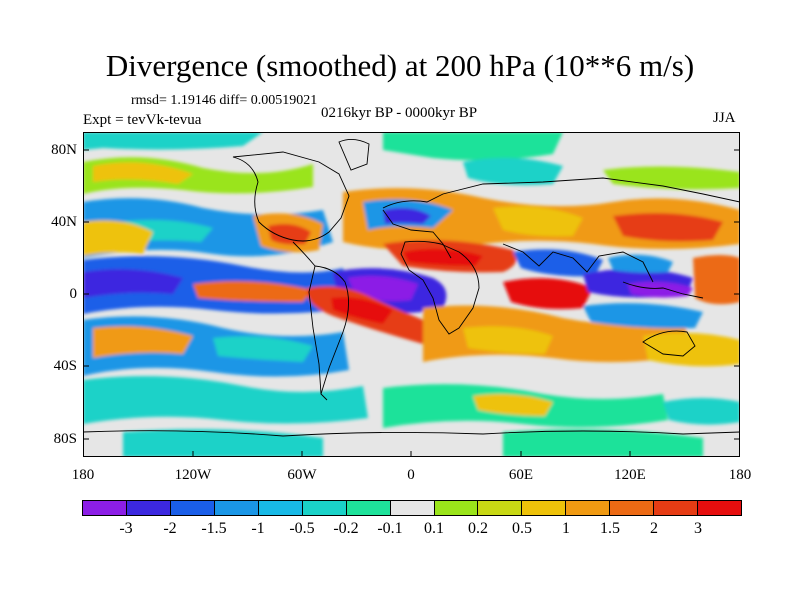 The image size is (800, 600). Describe the element at coordinates (522, 528) in the screenshot. I see `colorbar-label: 0.5` at that location.